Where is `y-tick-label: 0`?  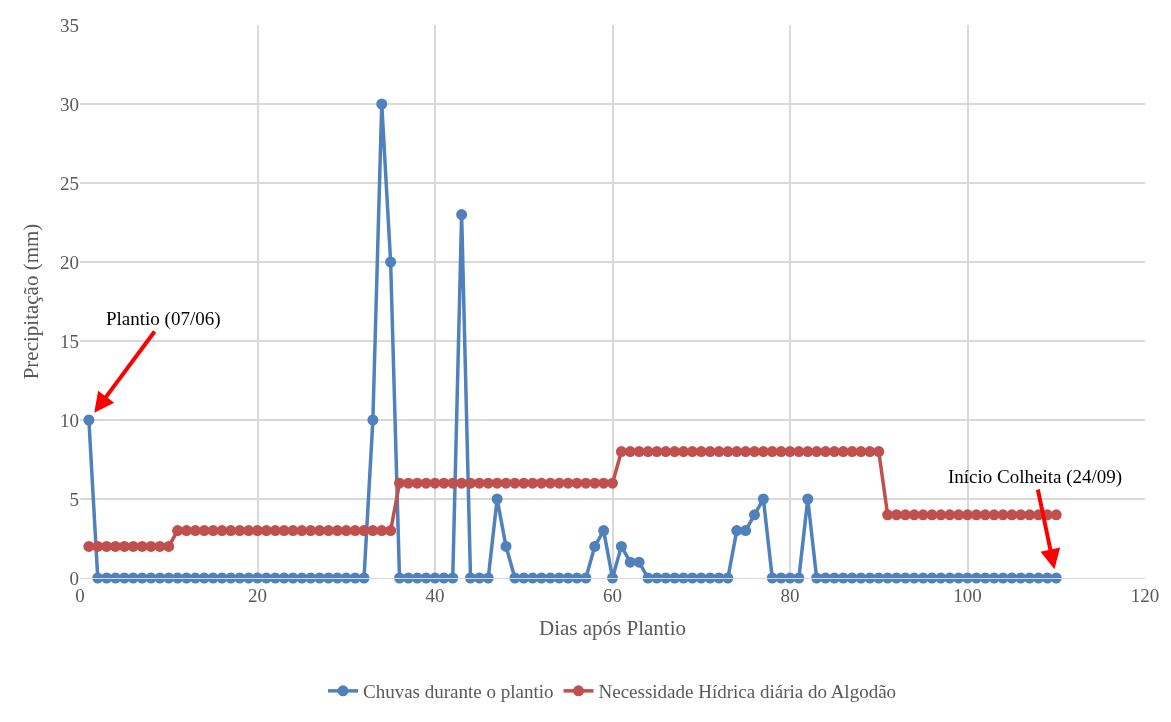
y-tick-label: 0 is located at coordinates (74, 578).